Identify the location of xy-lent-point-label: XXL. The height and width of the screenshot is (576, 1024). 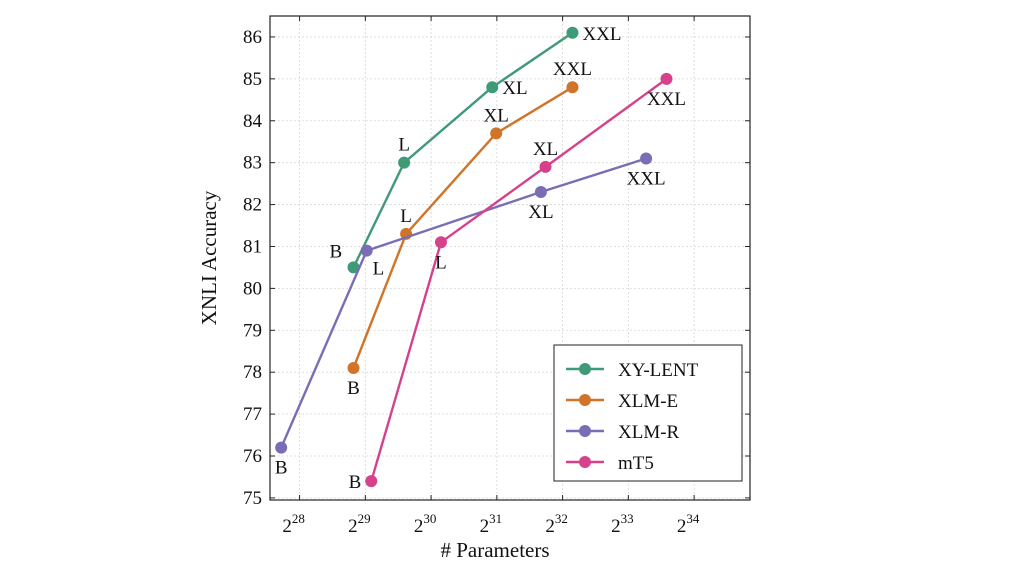
(601, 34).